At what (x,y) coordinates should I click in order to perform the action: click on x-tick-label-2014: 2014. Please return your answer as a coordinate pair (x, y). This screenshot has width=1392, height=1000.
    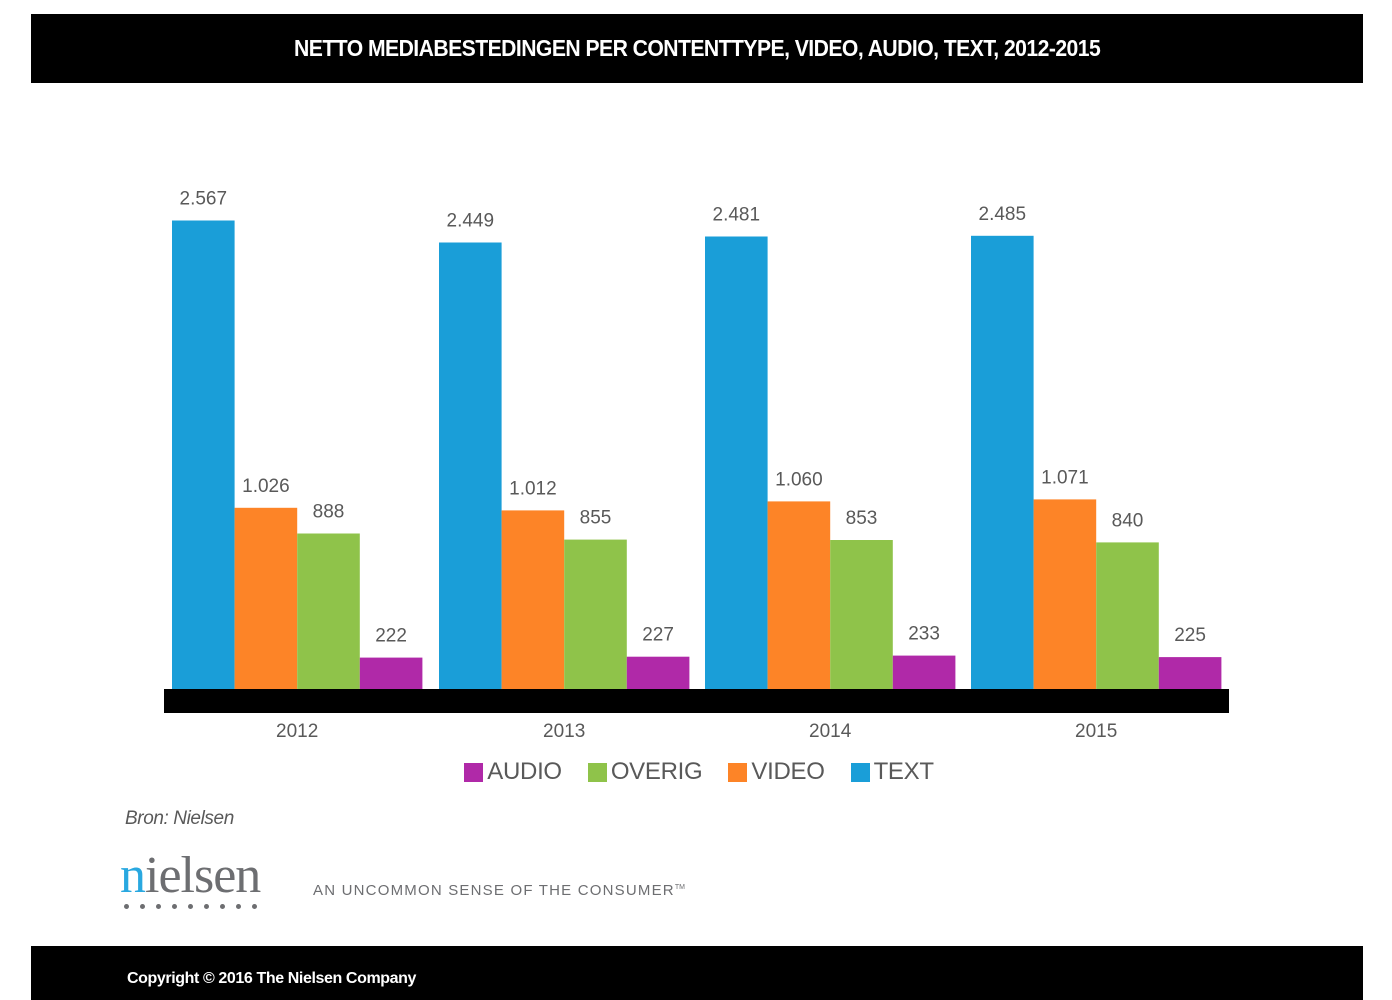
    Looking at the image, I should click on (830, 731).